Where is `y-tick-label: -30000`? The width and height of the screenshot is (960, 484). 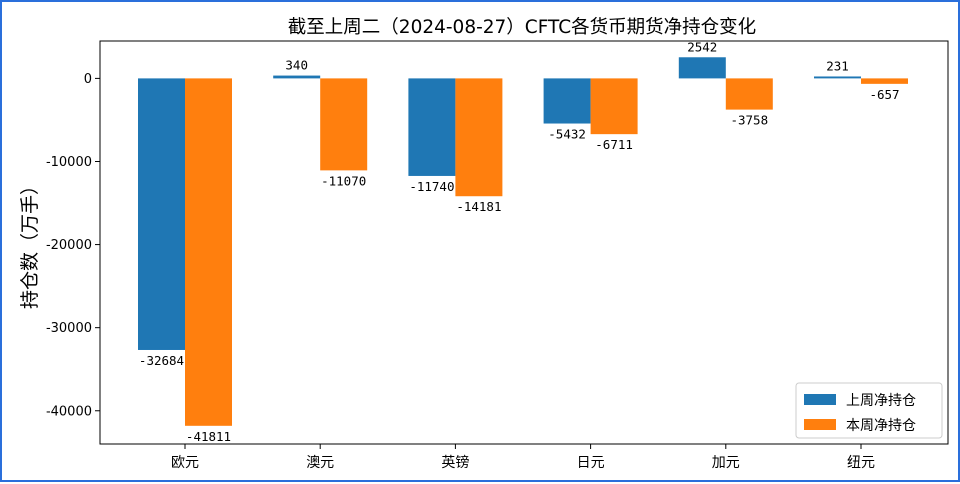 y-tick-label: -30000 is located at coordinates (69, 328).